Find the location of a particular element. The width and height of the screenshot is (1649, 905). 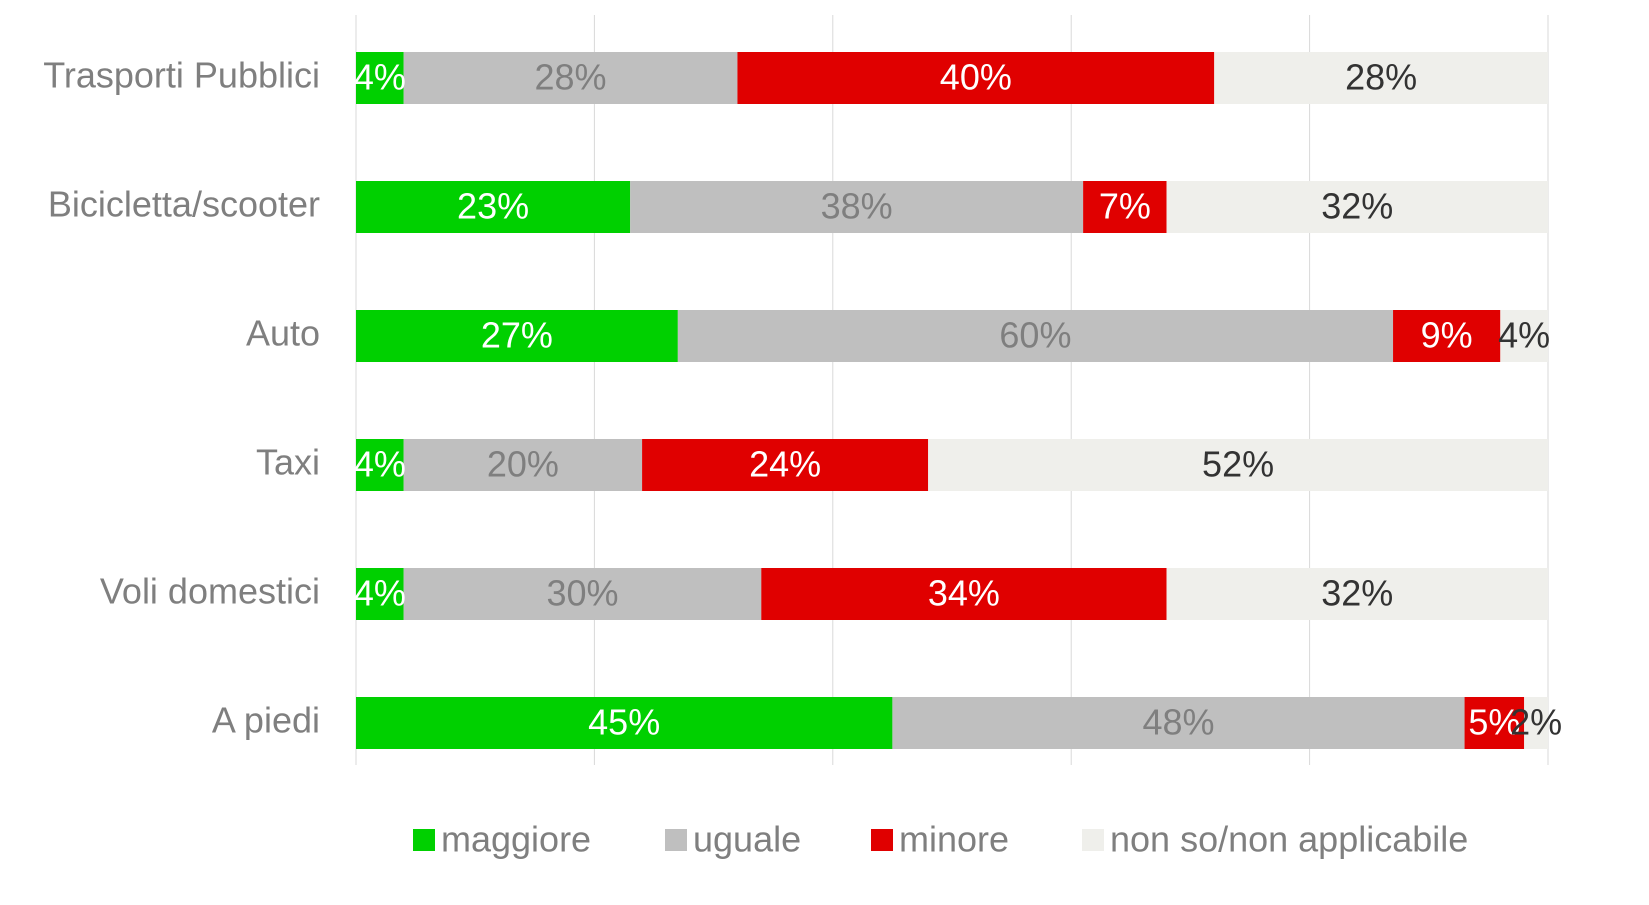

value-label: 20% is located at coordinates (523, 464).